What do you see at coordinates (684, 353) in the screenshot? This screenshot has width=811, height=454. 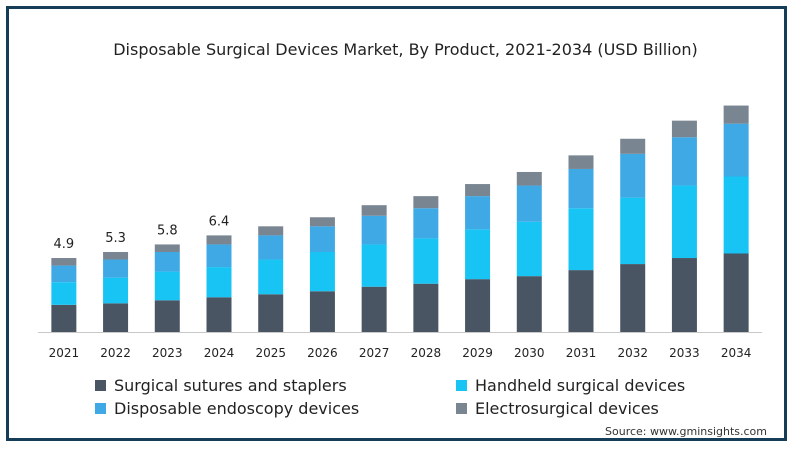 I see `x-tick-label-2033: 2033` at bounding box center [684, 353].